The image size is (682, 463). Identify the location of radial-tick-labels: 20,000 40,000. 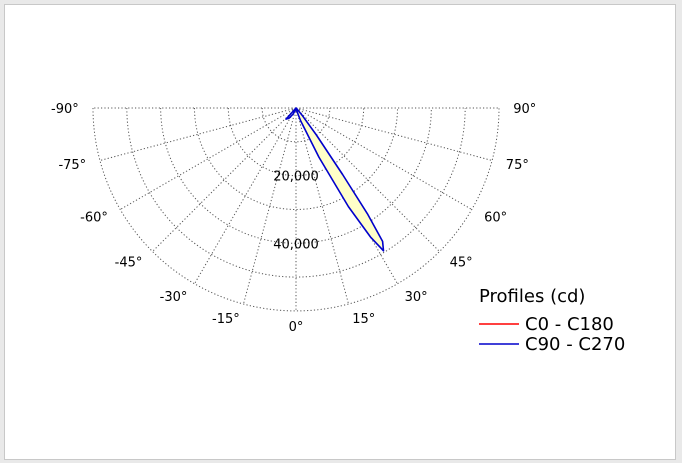
(296, 211).